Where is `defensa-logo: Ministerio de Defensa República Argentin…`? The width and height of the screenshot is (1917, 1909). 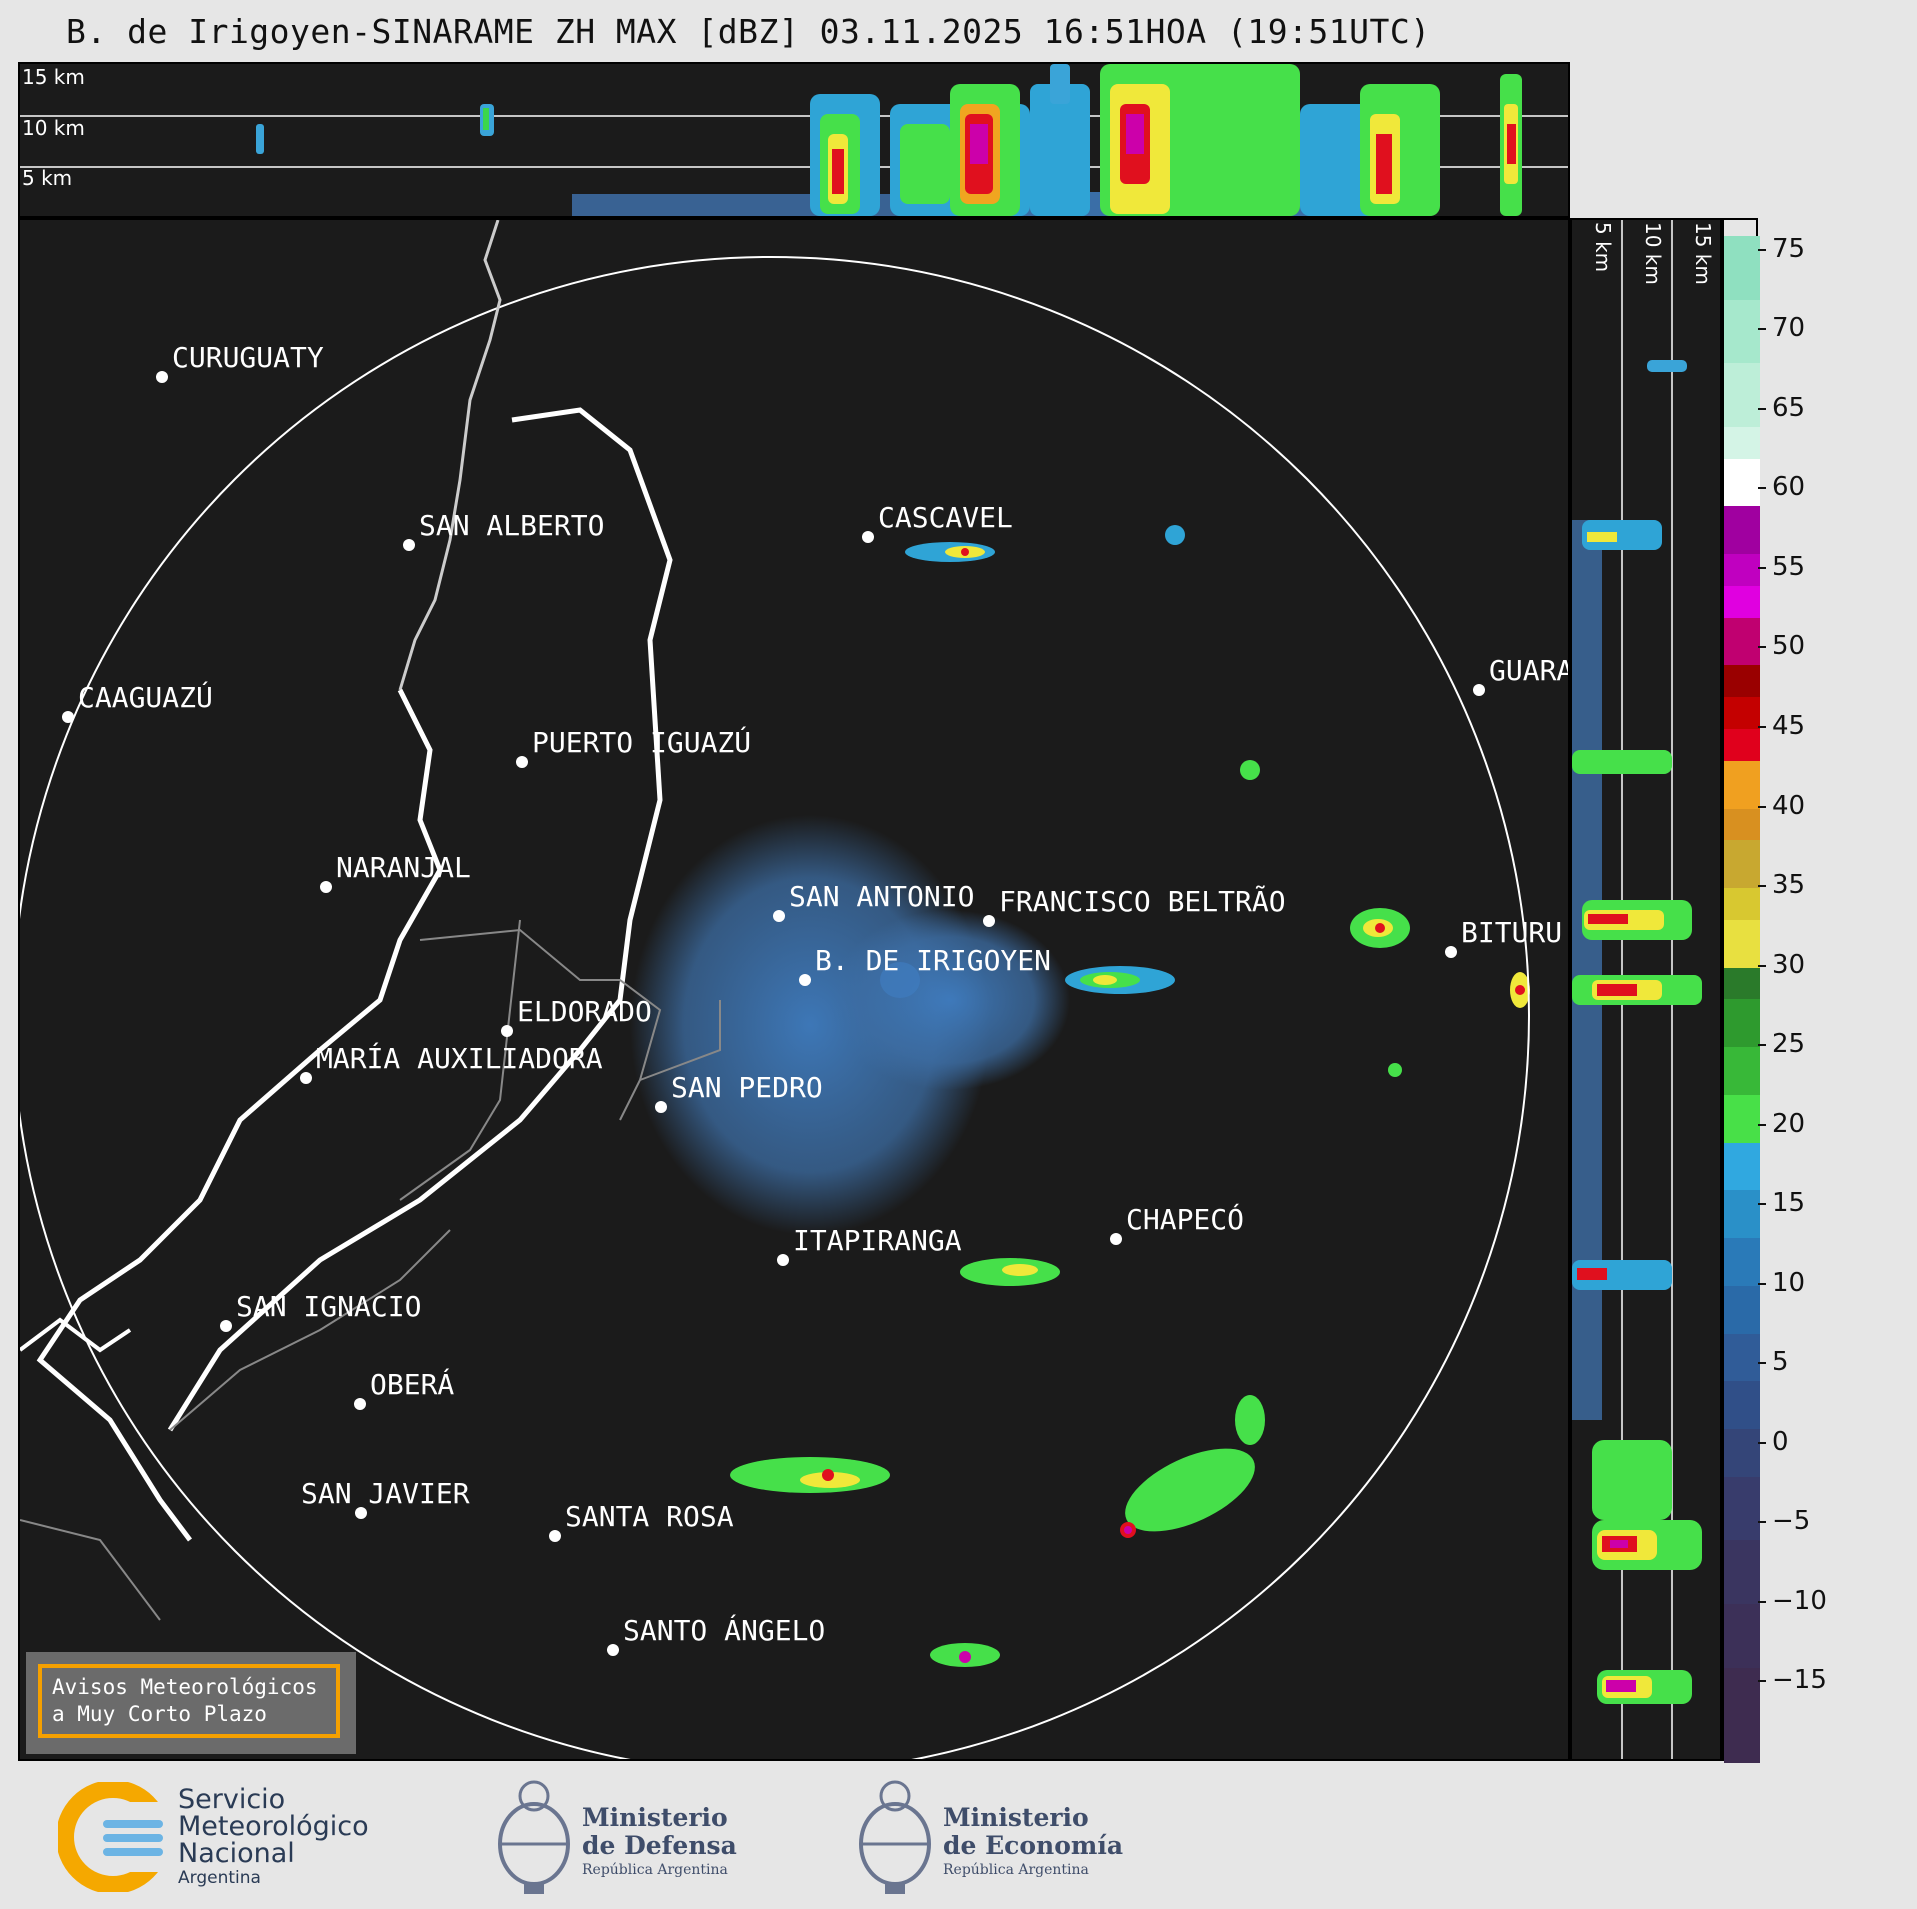 defensa-logo: Ministerio de Defensa República Argentin… is located at coordinates (624, 1836).